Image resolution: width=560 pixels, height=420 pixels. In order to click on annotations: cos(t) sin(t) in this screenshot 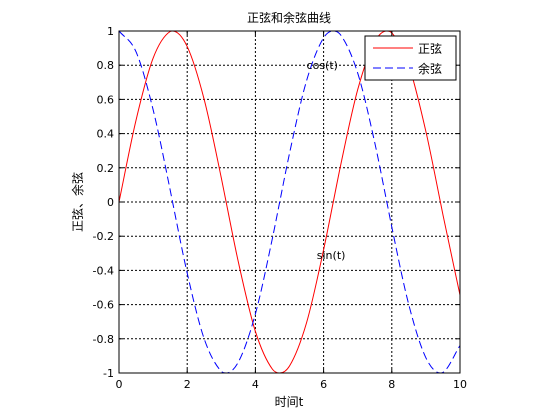, I will do `click(326, 160)`.